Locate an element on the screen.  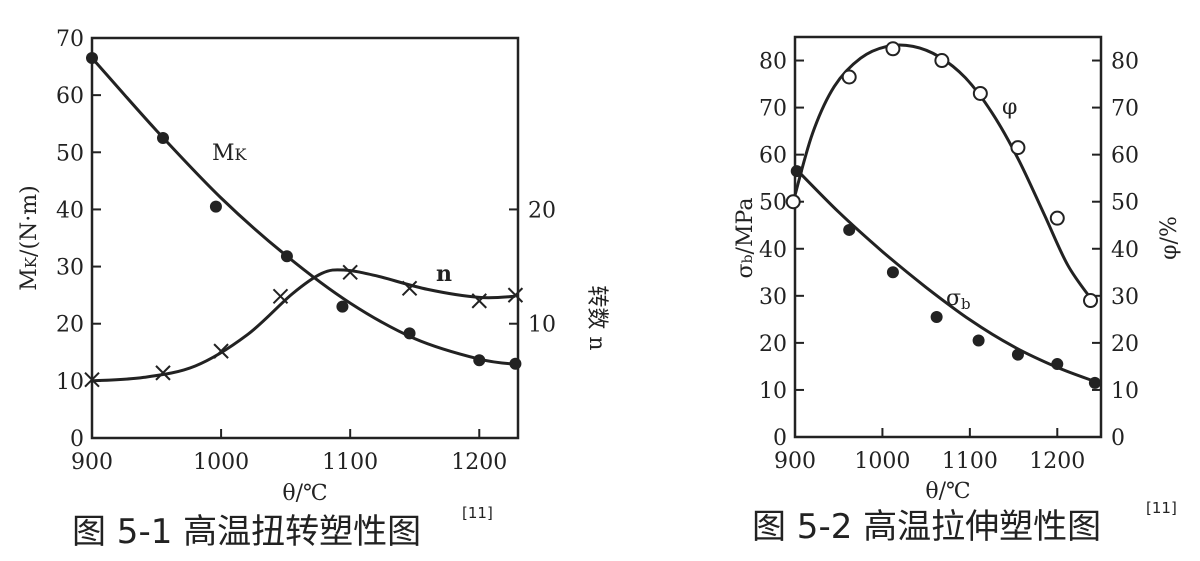
y-axis-label-right-2: φ/% is located at coordinates (1169, 238).